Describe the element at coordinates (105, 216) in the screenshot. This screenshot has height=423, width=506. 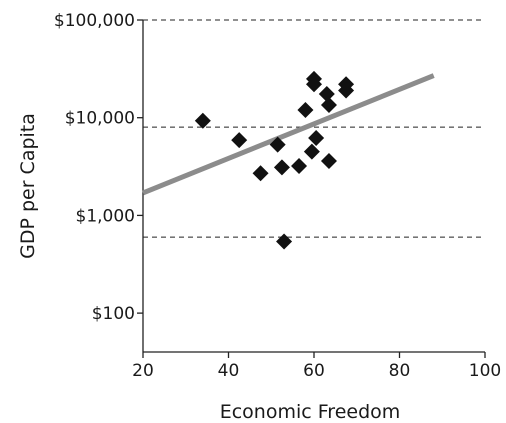
I see `y-tick-label: $1,000` at that location.